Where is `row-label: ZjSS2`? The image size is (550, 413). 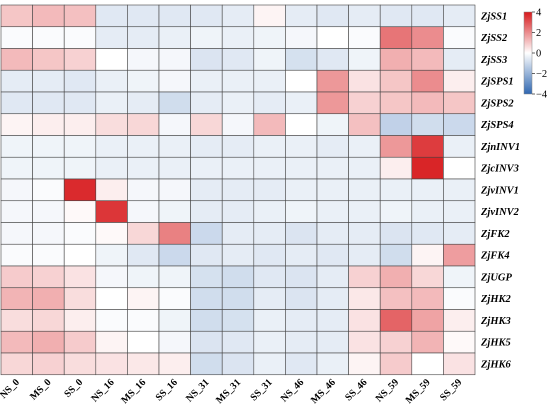 row-label: ZjSS2 is located at coordinates (494, 38).